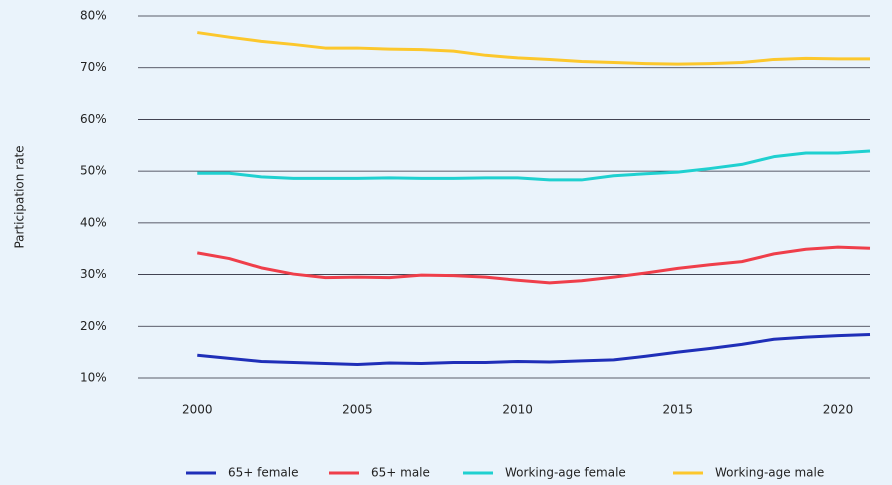 The height and width of the screenshot is (485, 892). What do you see at coordinates (517, 410) in the screenshot?
I see `x-tick-label: 2010` at bounding box center [517, 410].